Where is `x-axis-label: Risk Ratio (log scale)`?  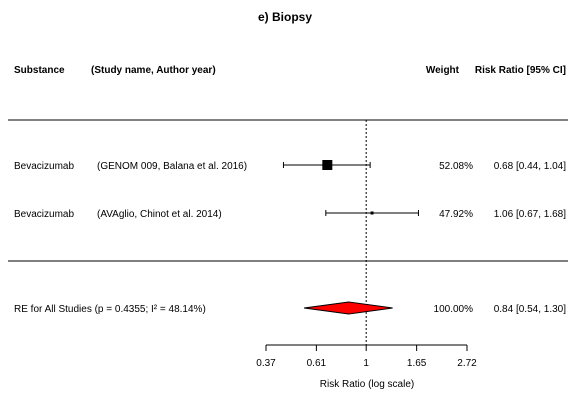
x-axis-label: Risk Ratio (log scale) is located at coordinates (367, 384).